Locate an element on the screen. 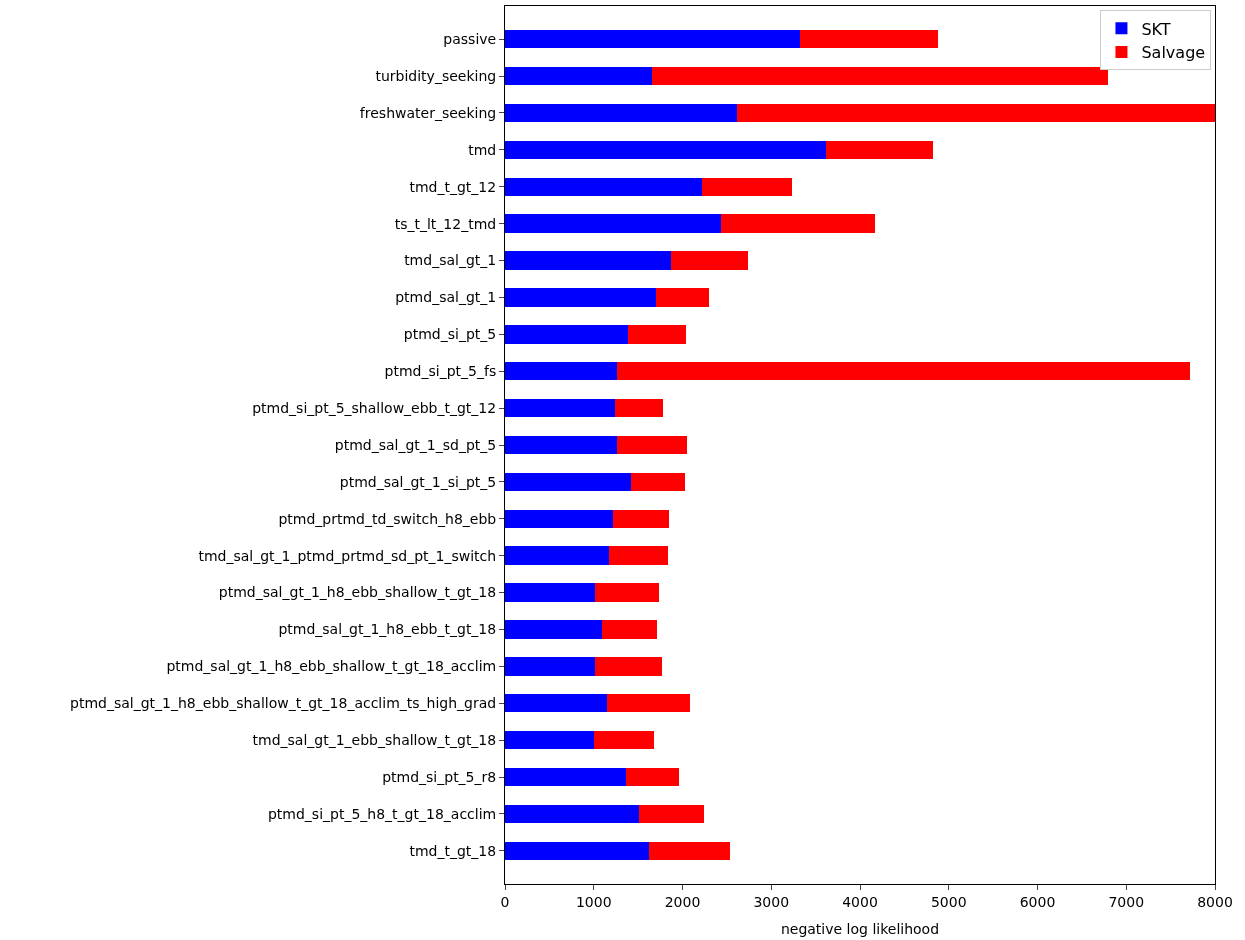 This screenshot has width=1245, height=940. x-axis-title: negative log likelihood is located at coordinates (860, 929).